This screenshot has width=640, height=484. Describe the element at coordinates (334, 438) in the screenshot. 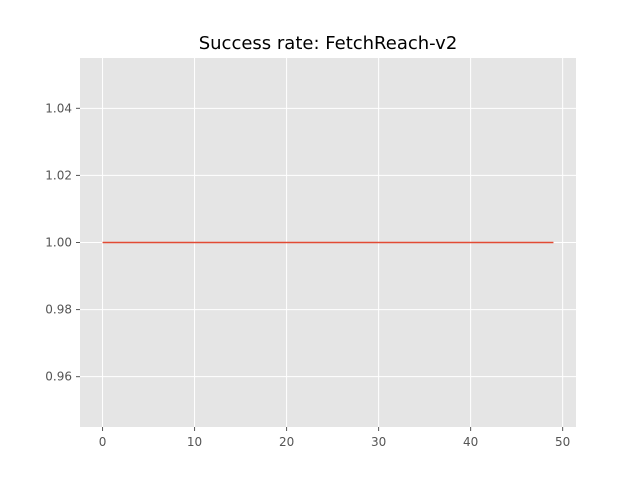

I see `x-axis: 0 10 20 30 40 50` at that location.